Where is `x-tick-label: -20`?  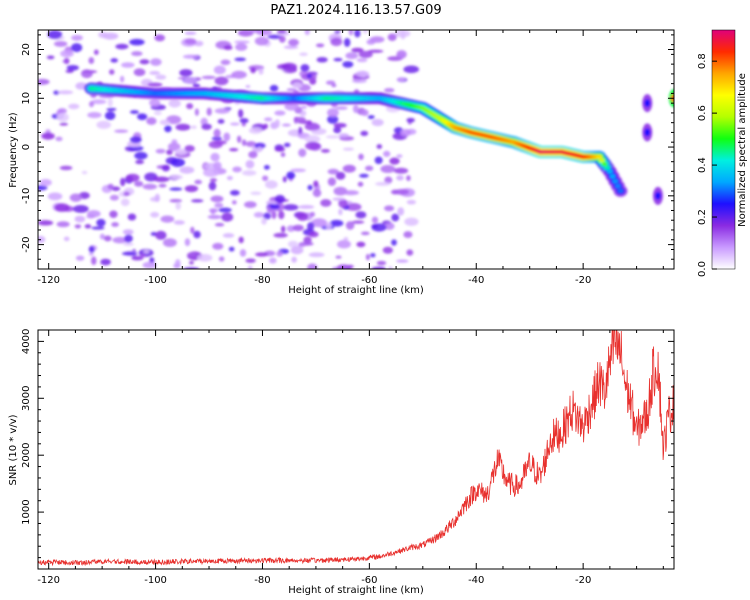 x-tick-label: -20 is located at coordinates (583, 280).